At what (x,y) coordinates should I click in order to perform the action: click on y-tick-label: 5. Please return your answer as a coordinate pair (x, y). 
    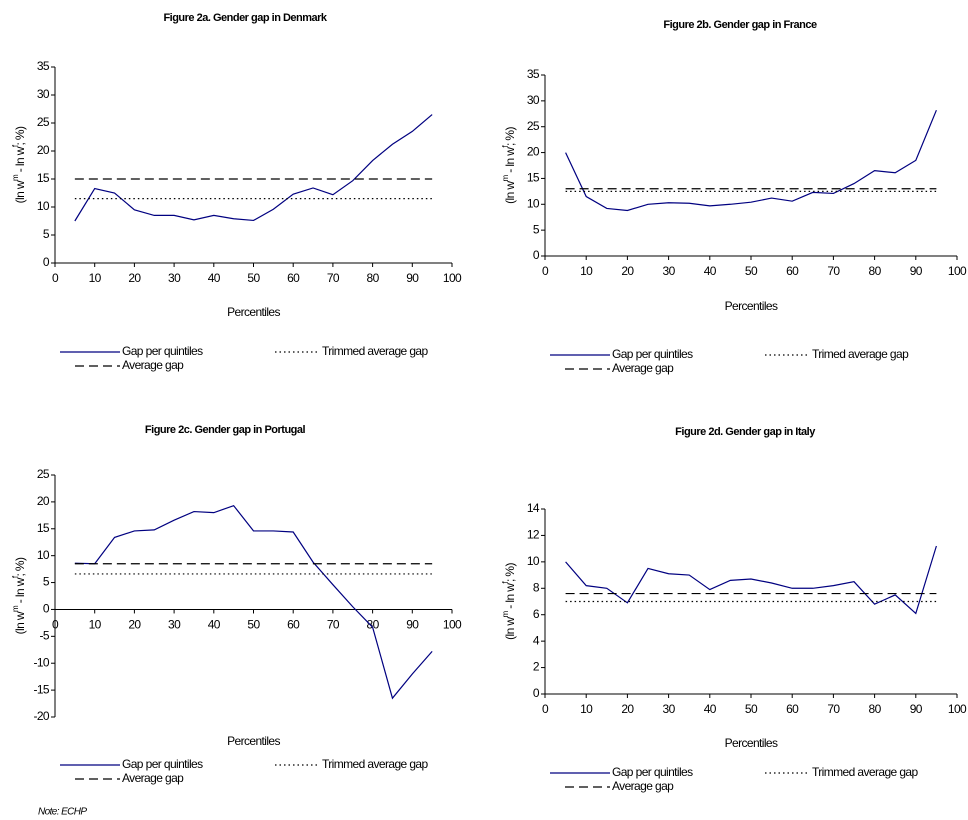
    Looking at the image, I should click on (46, 582).